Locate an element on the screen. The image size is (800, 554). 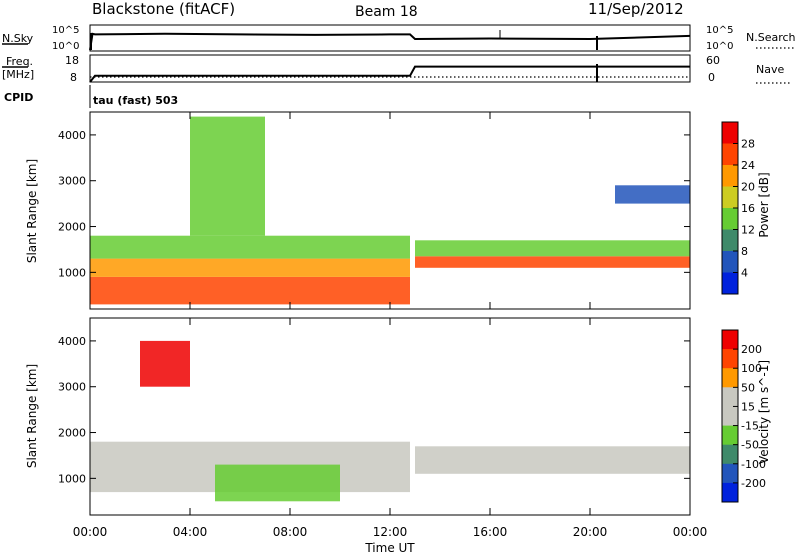
nsky-line is located at coordinates (390, 41).